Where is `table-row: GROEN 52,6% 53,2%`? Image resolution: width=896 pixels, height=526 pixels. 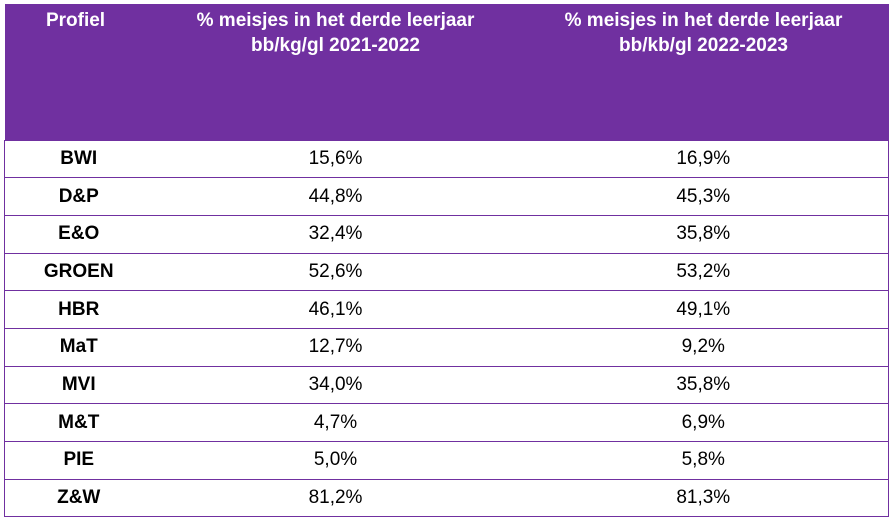 table-row: GROEN 52,6% 53,2% is located at coordinates (446, 271).